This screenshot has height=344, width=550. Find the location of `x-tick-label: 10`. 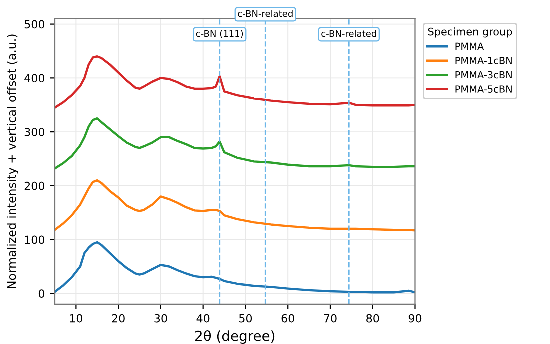

x-tick-label: 10 is located at coordinates (76, 318).